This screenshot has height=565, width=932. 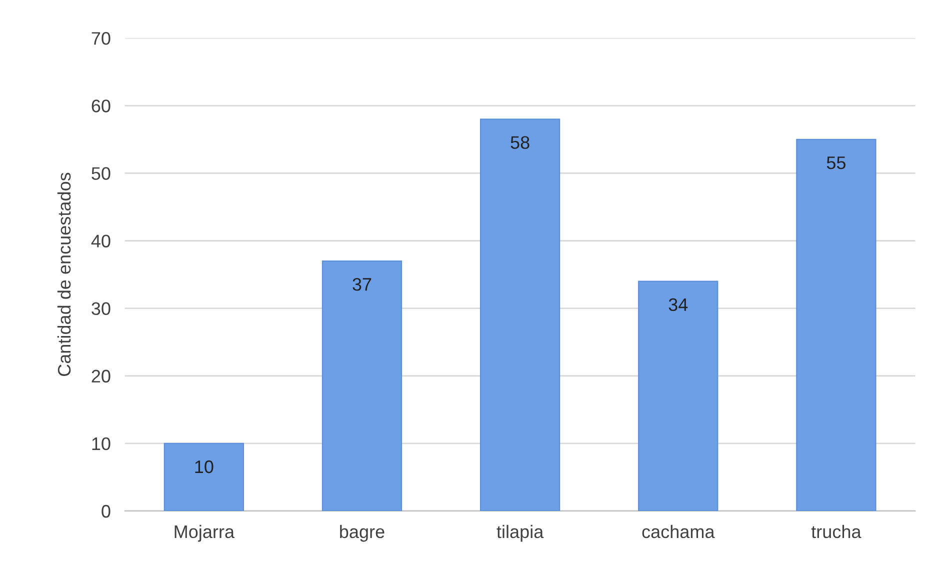 I want to click on data-label: 55, so click(x=836, y=163).